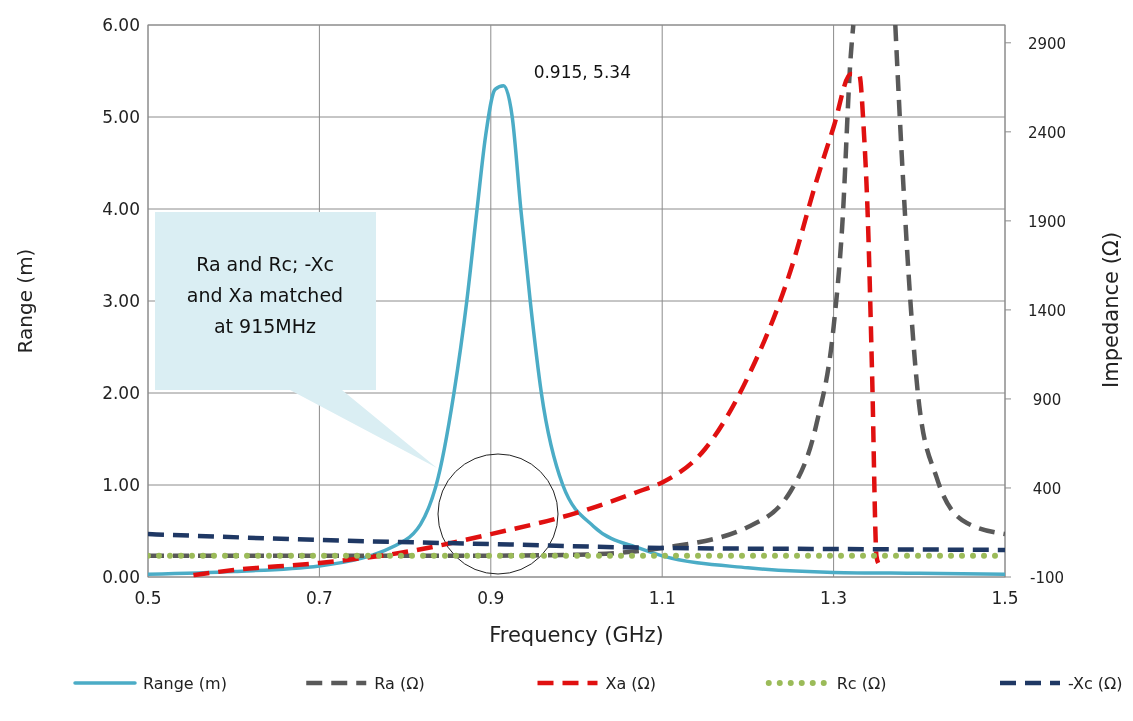  Describe the element at coordinates (1047, 578) in the screenshot. I see `y2-tick-label: -100` at that location.